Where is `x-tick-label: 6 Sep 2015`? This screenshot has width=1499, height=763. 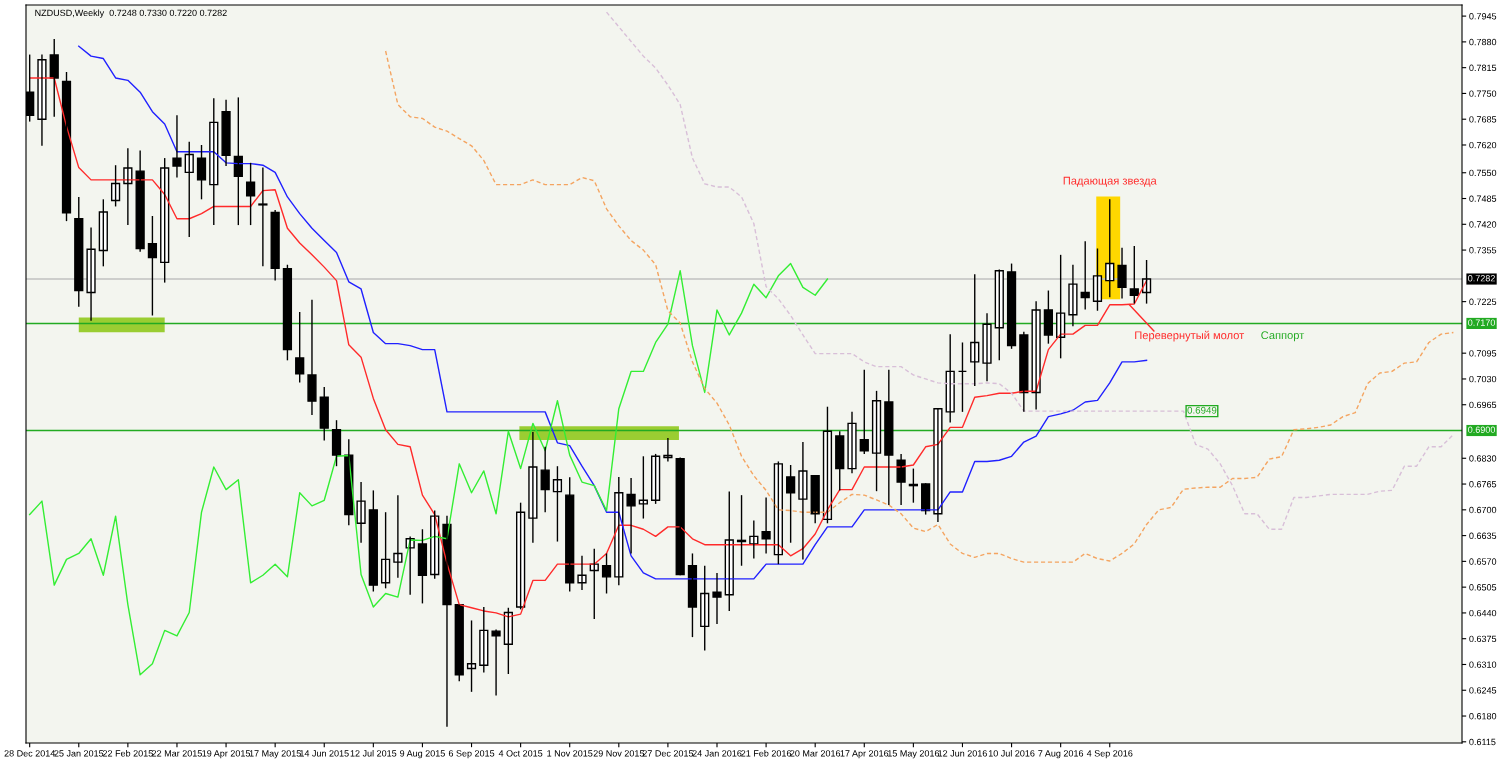
x-tick-label: 6 Sep 2015 is located at coordinates (471, 754).